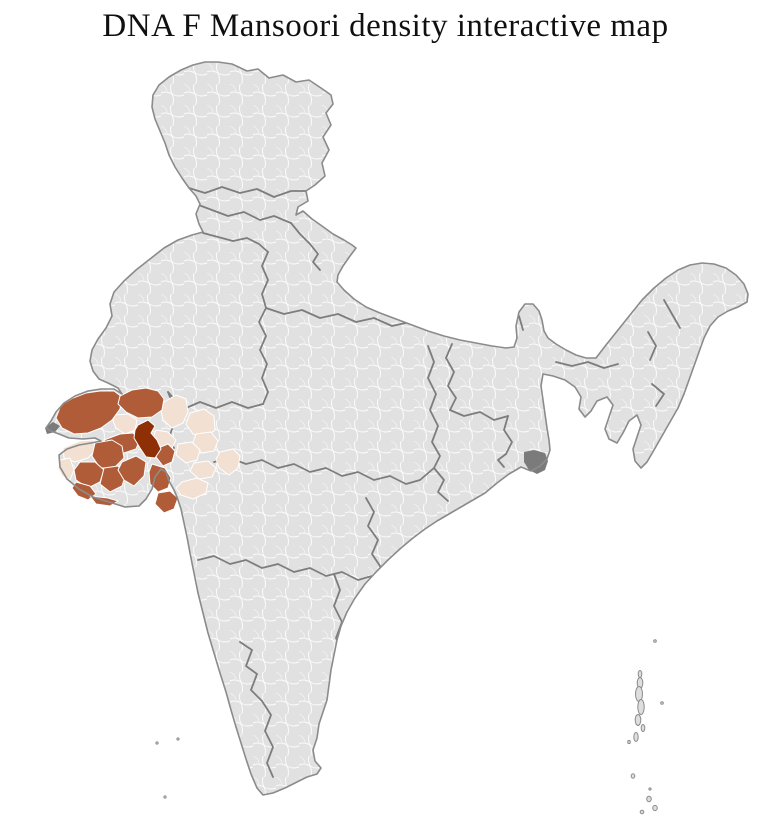 The image size is (771, 815). What do you see at coordinates (228, 462) in the screenshot?
I see `district-d-pale-jhabua` at bounding box center [228, 462].